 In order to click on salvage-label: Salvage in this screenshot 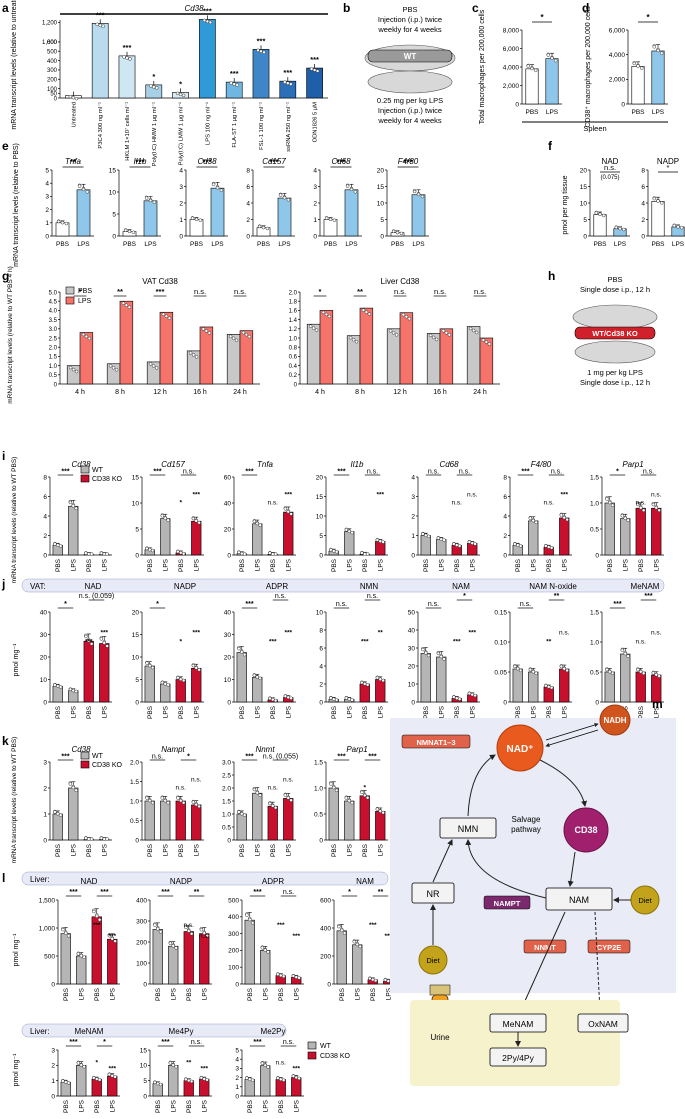, I will do `click(526, 819)`.